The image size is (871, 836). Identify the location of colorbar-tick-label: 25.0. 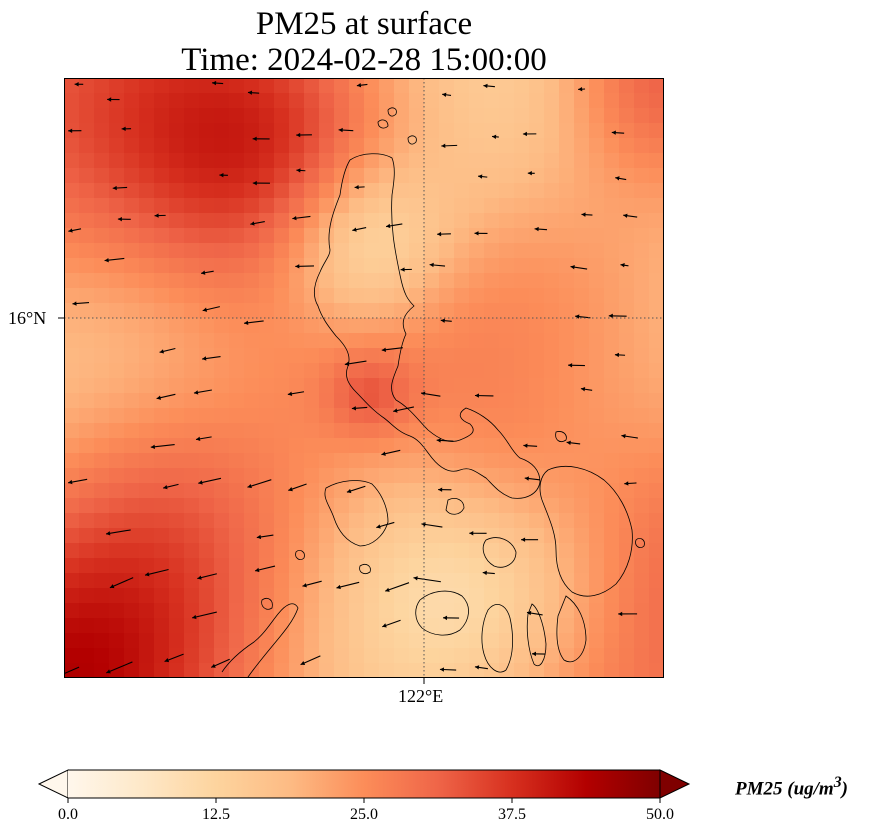
(364, 814).